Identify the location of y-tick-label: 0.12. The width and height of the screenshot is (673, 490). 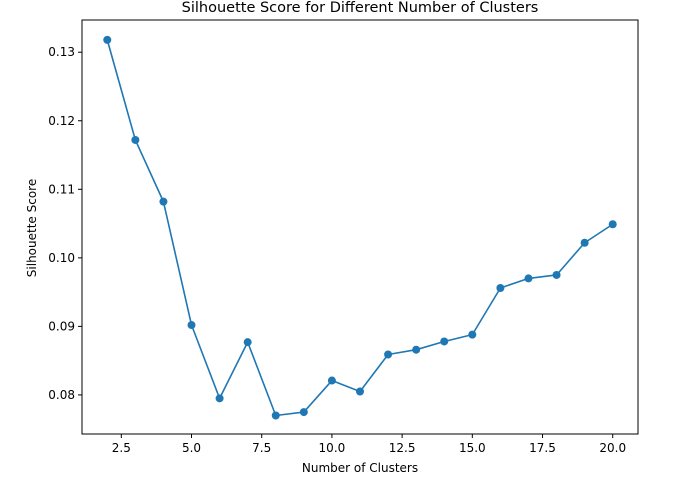
(61, 121).